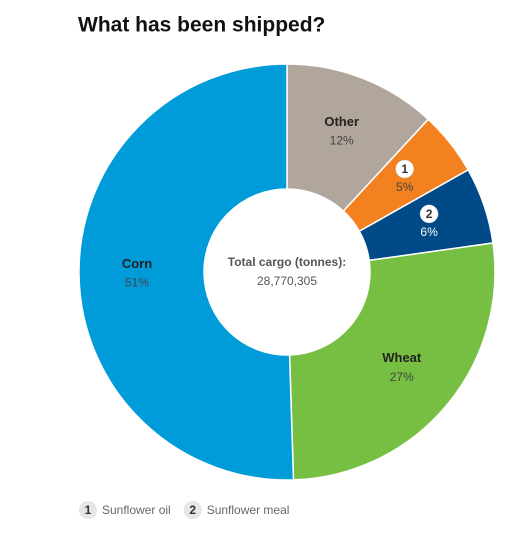 This screenshot has height=543, width=519. Describe the element at coordinates (287, 281) in the screenshot. I see `center-value: 28,770,305` at that location.